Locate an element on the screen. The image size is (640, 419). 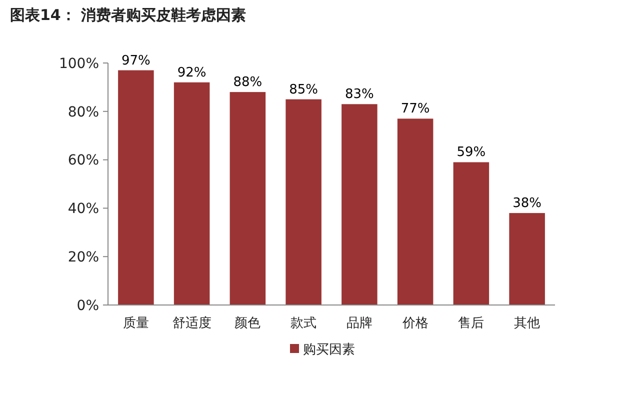
data-label: 59% is located at coordinates (471, 152).